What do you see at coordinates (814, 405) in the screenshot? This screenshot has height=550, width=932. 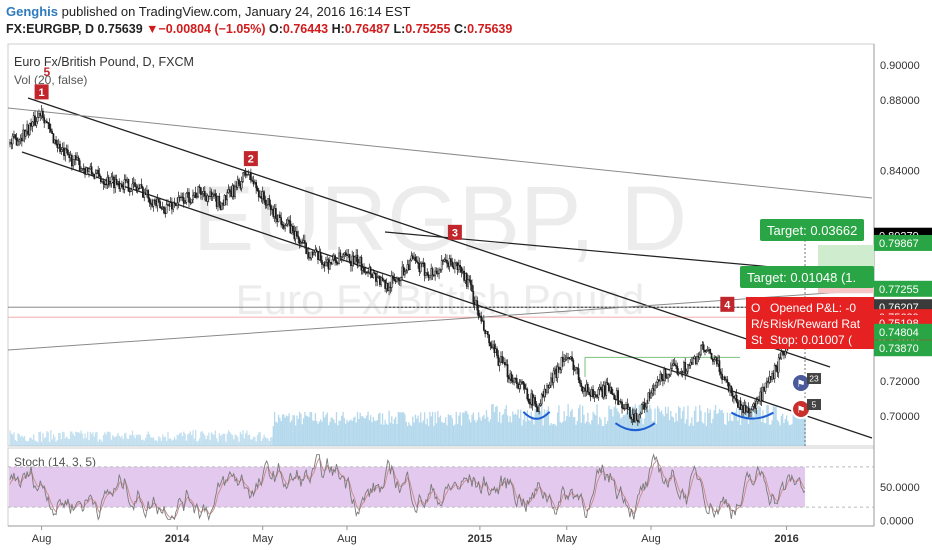 I see `event-count: 5` at bounding box center [814, 405].